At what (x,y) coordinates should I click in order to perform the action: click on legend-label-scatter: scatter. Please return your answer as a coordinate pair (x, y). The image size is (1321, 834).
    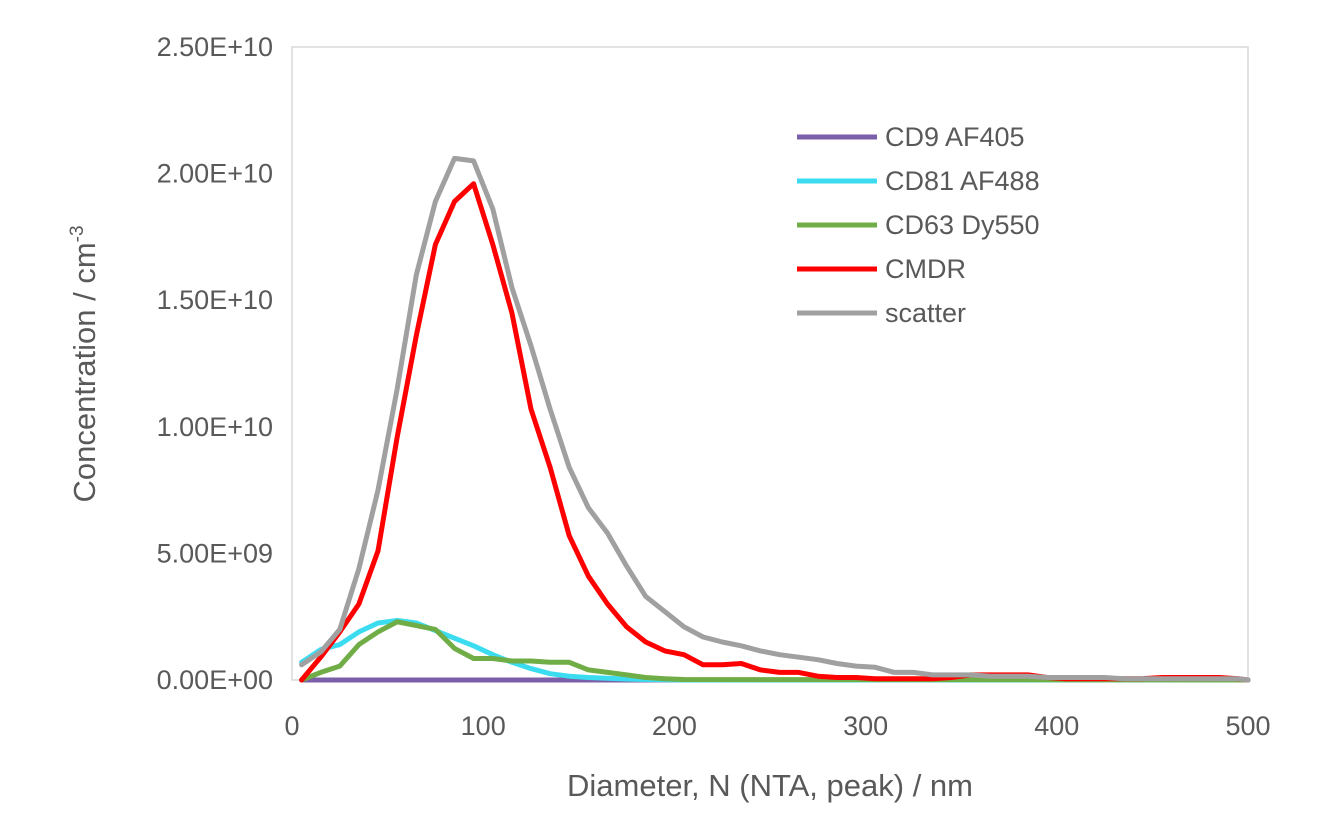
    Looking at the image, I should click on (925, 313).